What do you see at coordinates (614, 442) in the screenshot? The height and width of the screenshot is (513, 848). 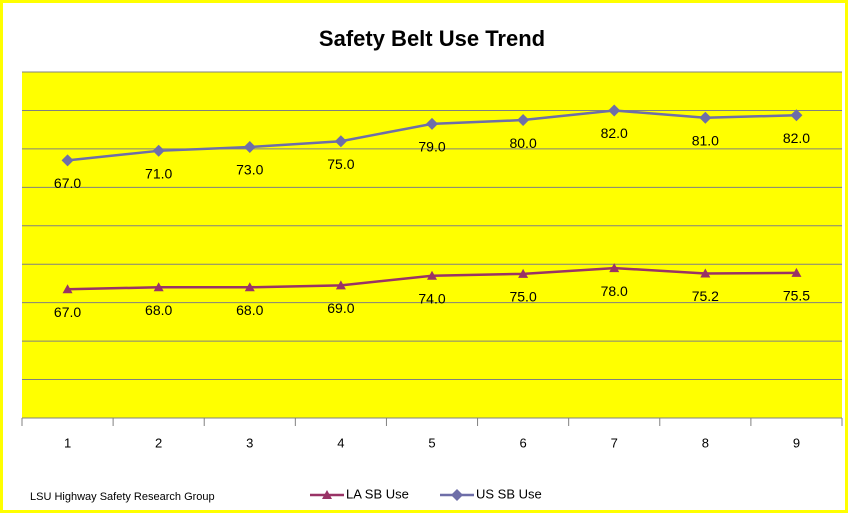 I see `x-tick-label: 7` at bounding box center [614, 442].